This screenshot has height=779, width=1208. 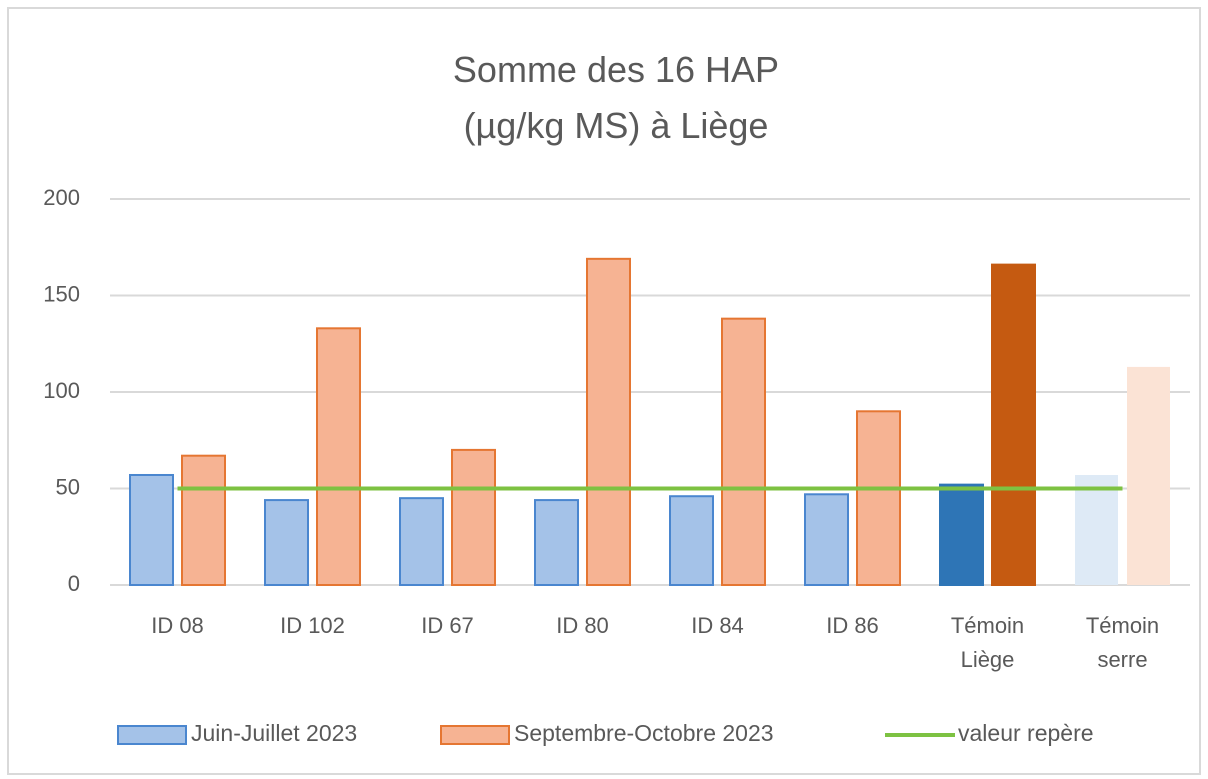 What do you see at coordinates (61, 293) in the screenshot?
I see `y-tick-label: 150` at bounding box center [61, 293].